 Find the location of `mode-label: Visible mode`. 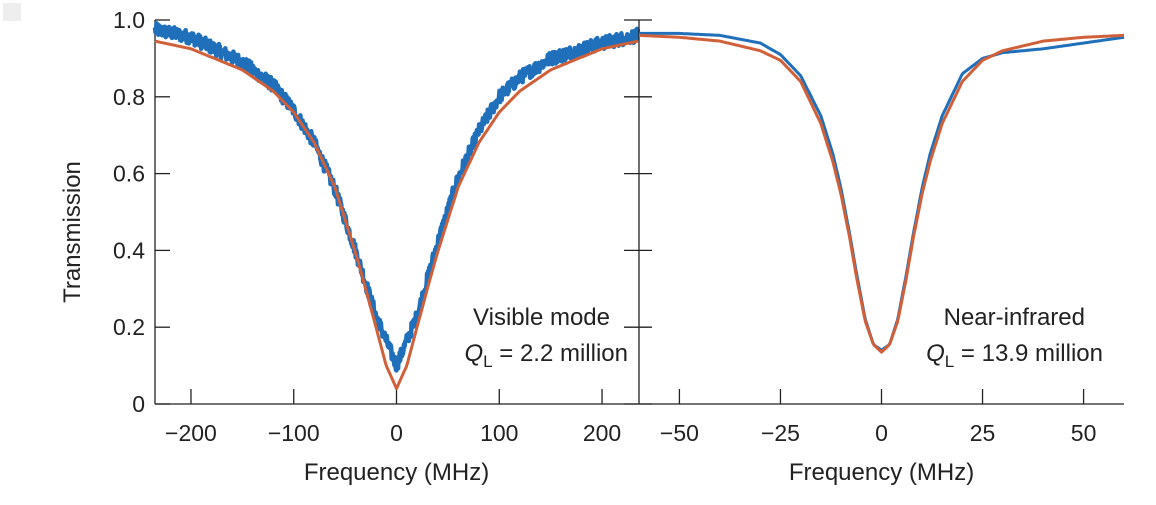

mode-label: Visible mode is located at coordinates (541, 317).